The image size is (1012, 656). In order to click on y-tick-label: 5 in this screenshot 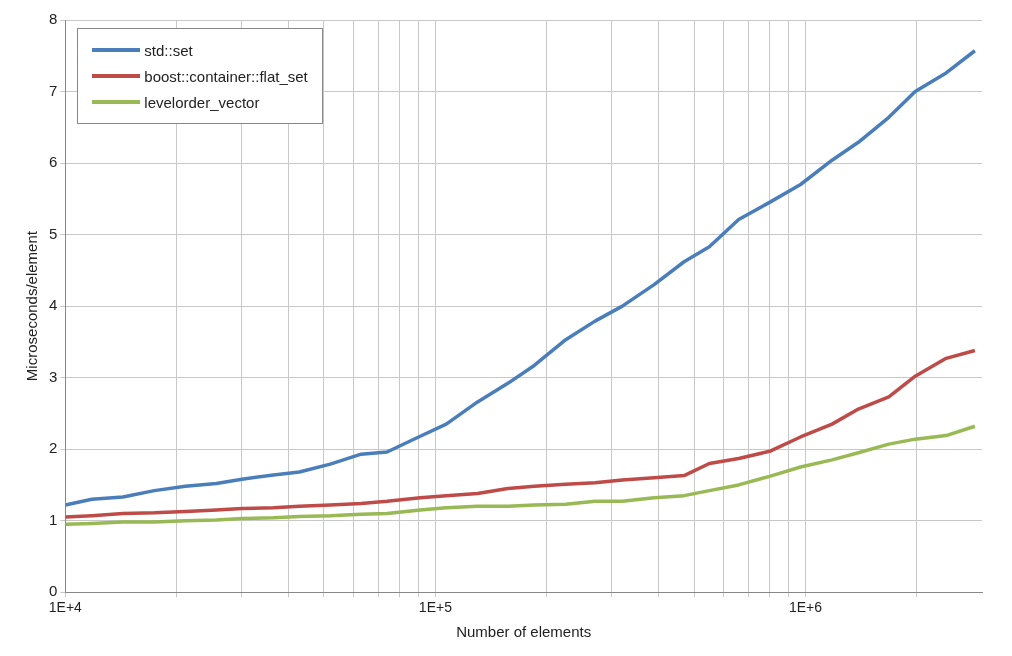, I will do `click(53, 233)`.